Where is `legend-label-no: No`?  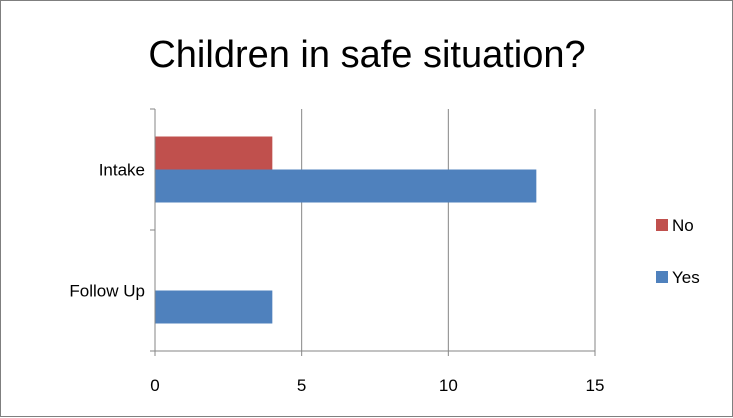
legend-label-no: No is located at coordinates (683, 225).